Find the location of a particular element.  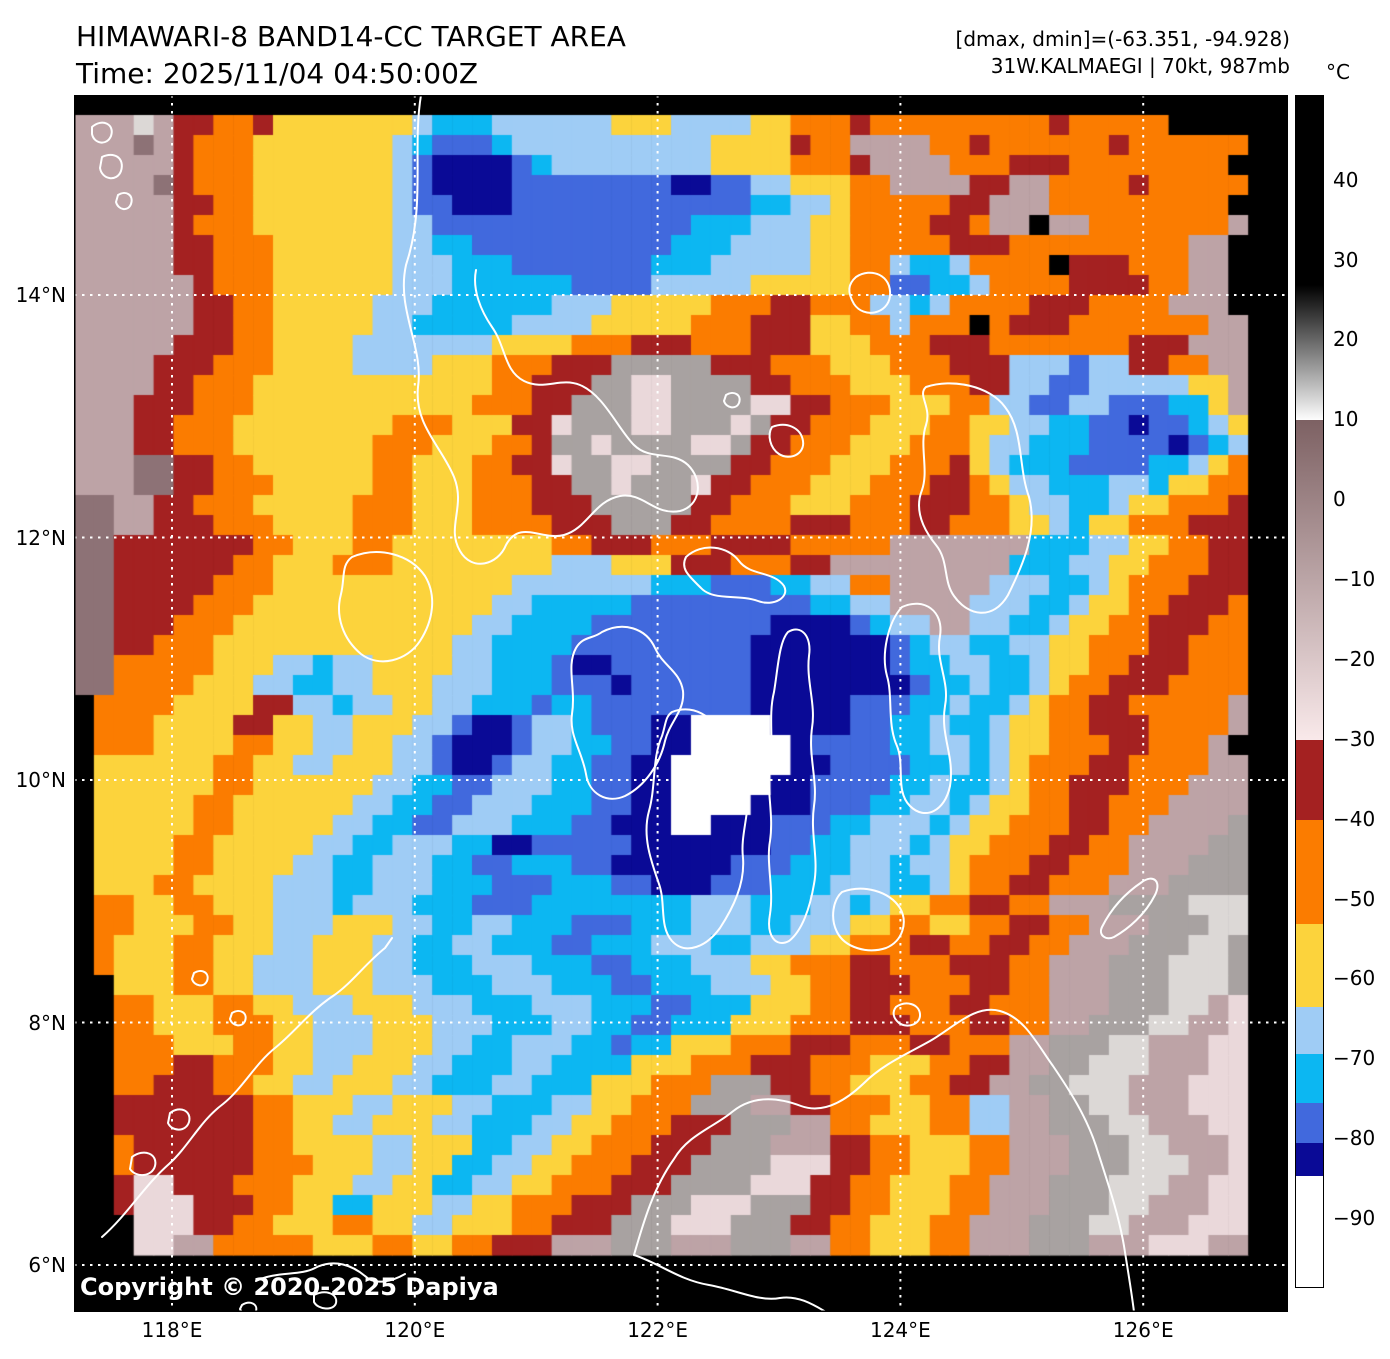

colorbar-tick-20: 20 is located at coordinates (1346, 339).